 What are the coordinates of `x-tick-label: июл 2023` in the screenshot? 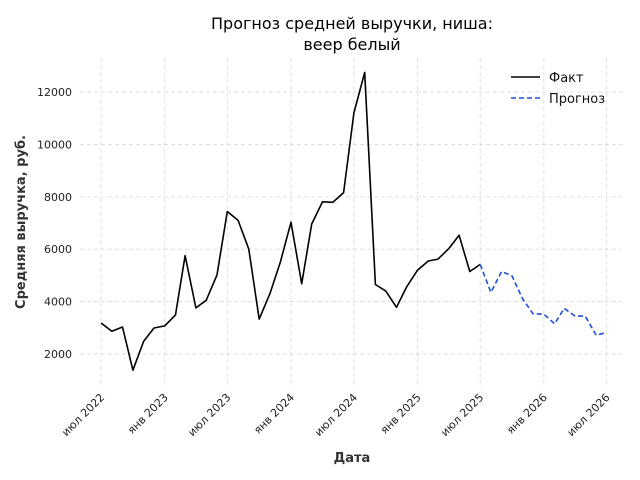 It's located at (209, 415).